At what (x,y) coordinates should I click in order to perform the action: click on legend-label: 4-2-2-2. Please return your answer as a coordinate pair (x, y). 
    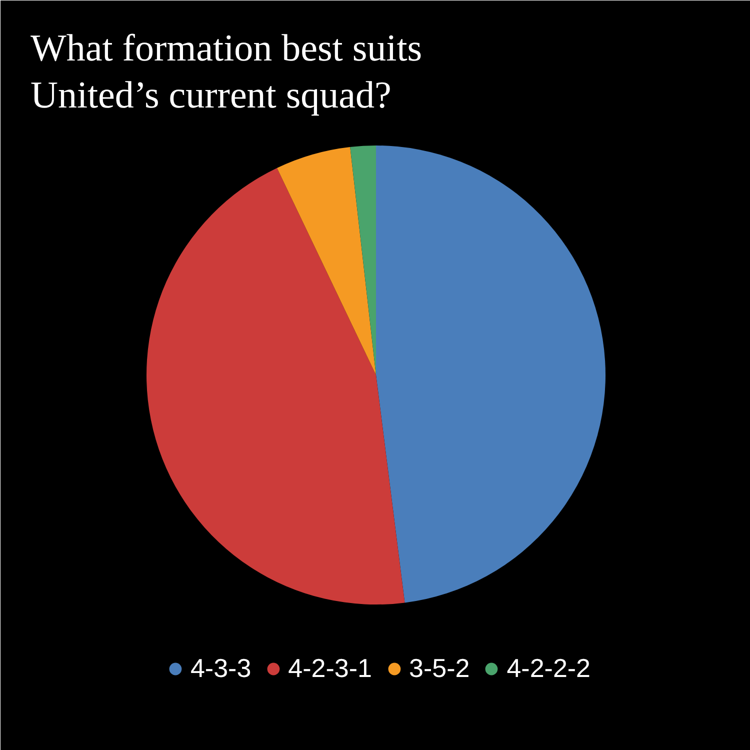
    Looking at the image, I should click on (548, 668).